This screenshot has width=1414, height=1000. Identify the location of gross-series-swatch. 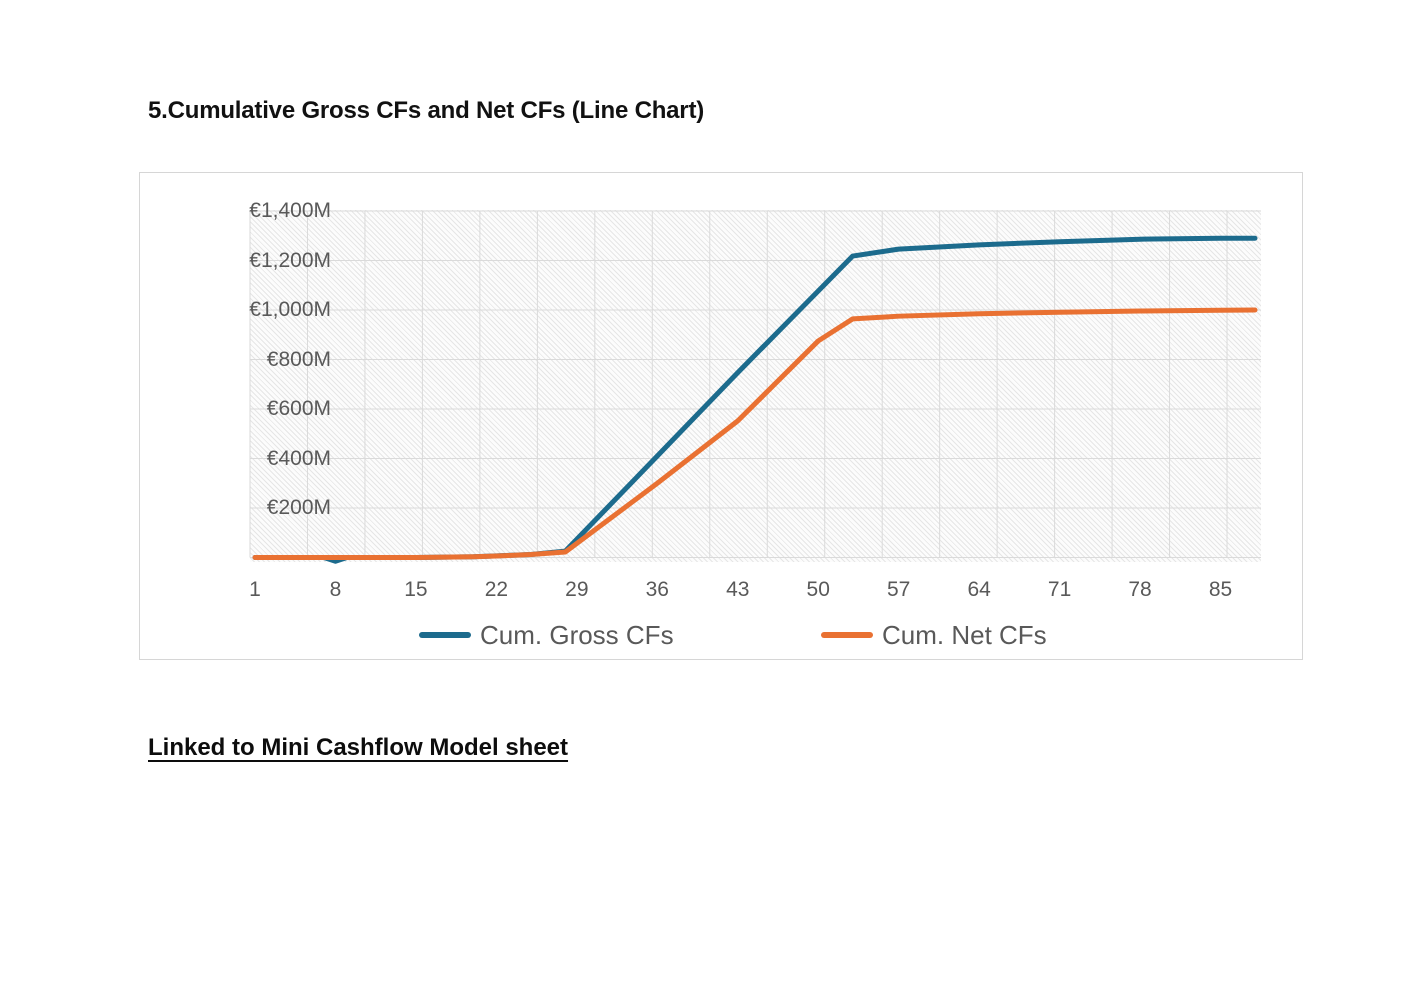
(445, 635).